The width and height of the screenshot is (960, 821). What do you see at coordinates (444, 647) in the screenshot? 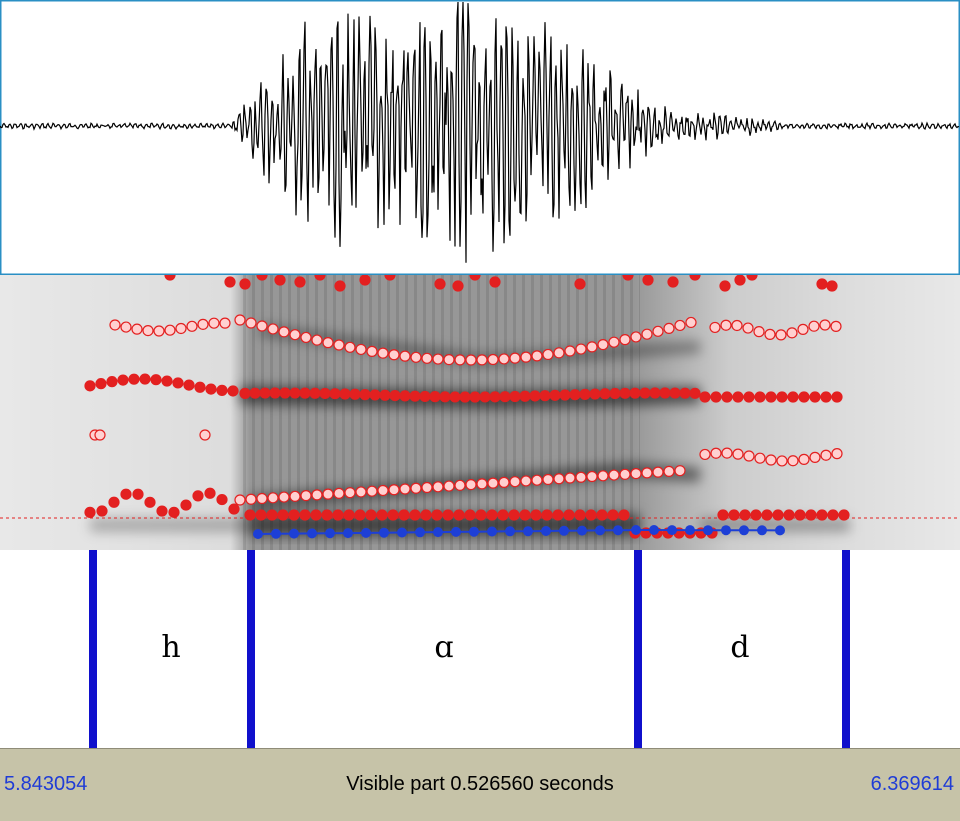
I see `segment-label-a: ɑ` at bounding box center [444, 647].